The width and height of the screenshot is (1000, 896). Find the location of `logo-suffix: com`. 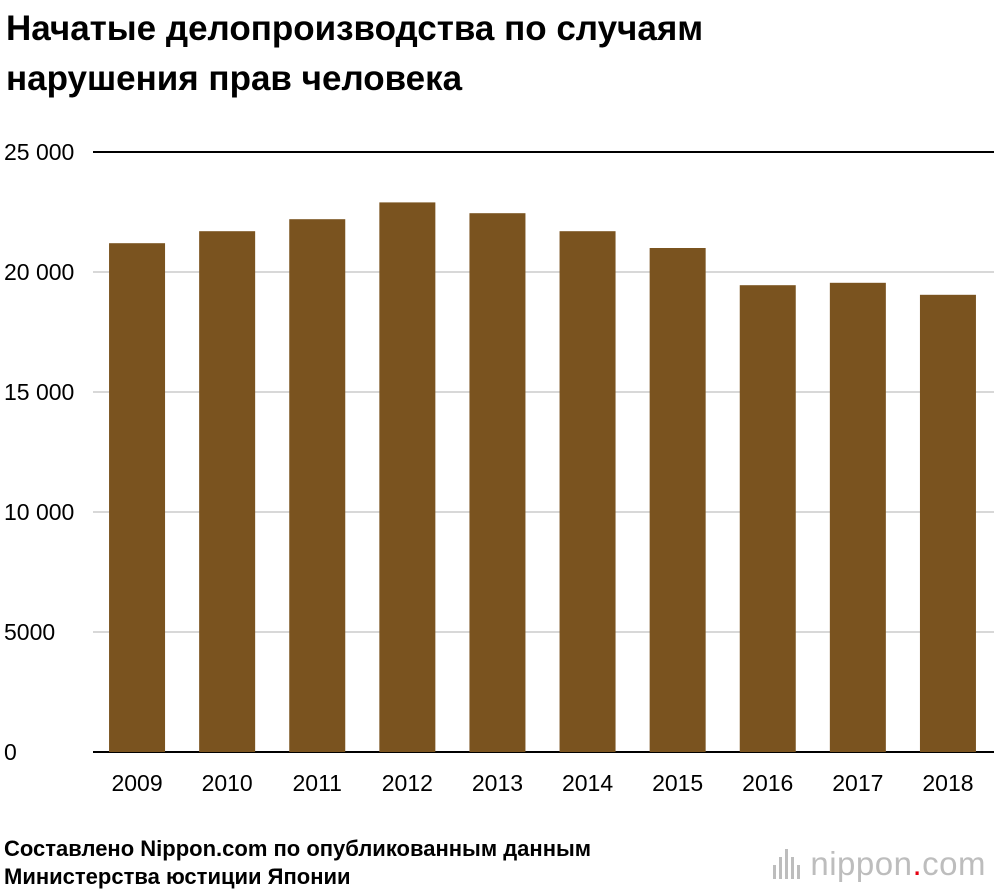

logo-suffix: com is located at coordinates (954, 863).